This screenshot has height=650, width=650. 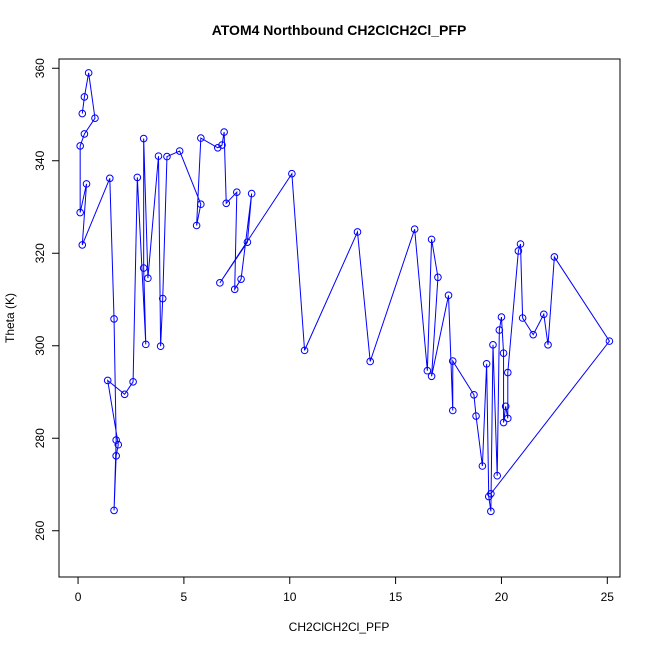 What do you see at coordinates (40, 160) in the screenshot?
I see `y-tick-label: 340` at bounding box center [40, 160].